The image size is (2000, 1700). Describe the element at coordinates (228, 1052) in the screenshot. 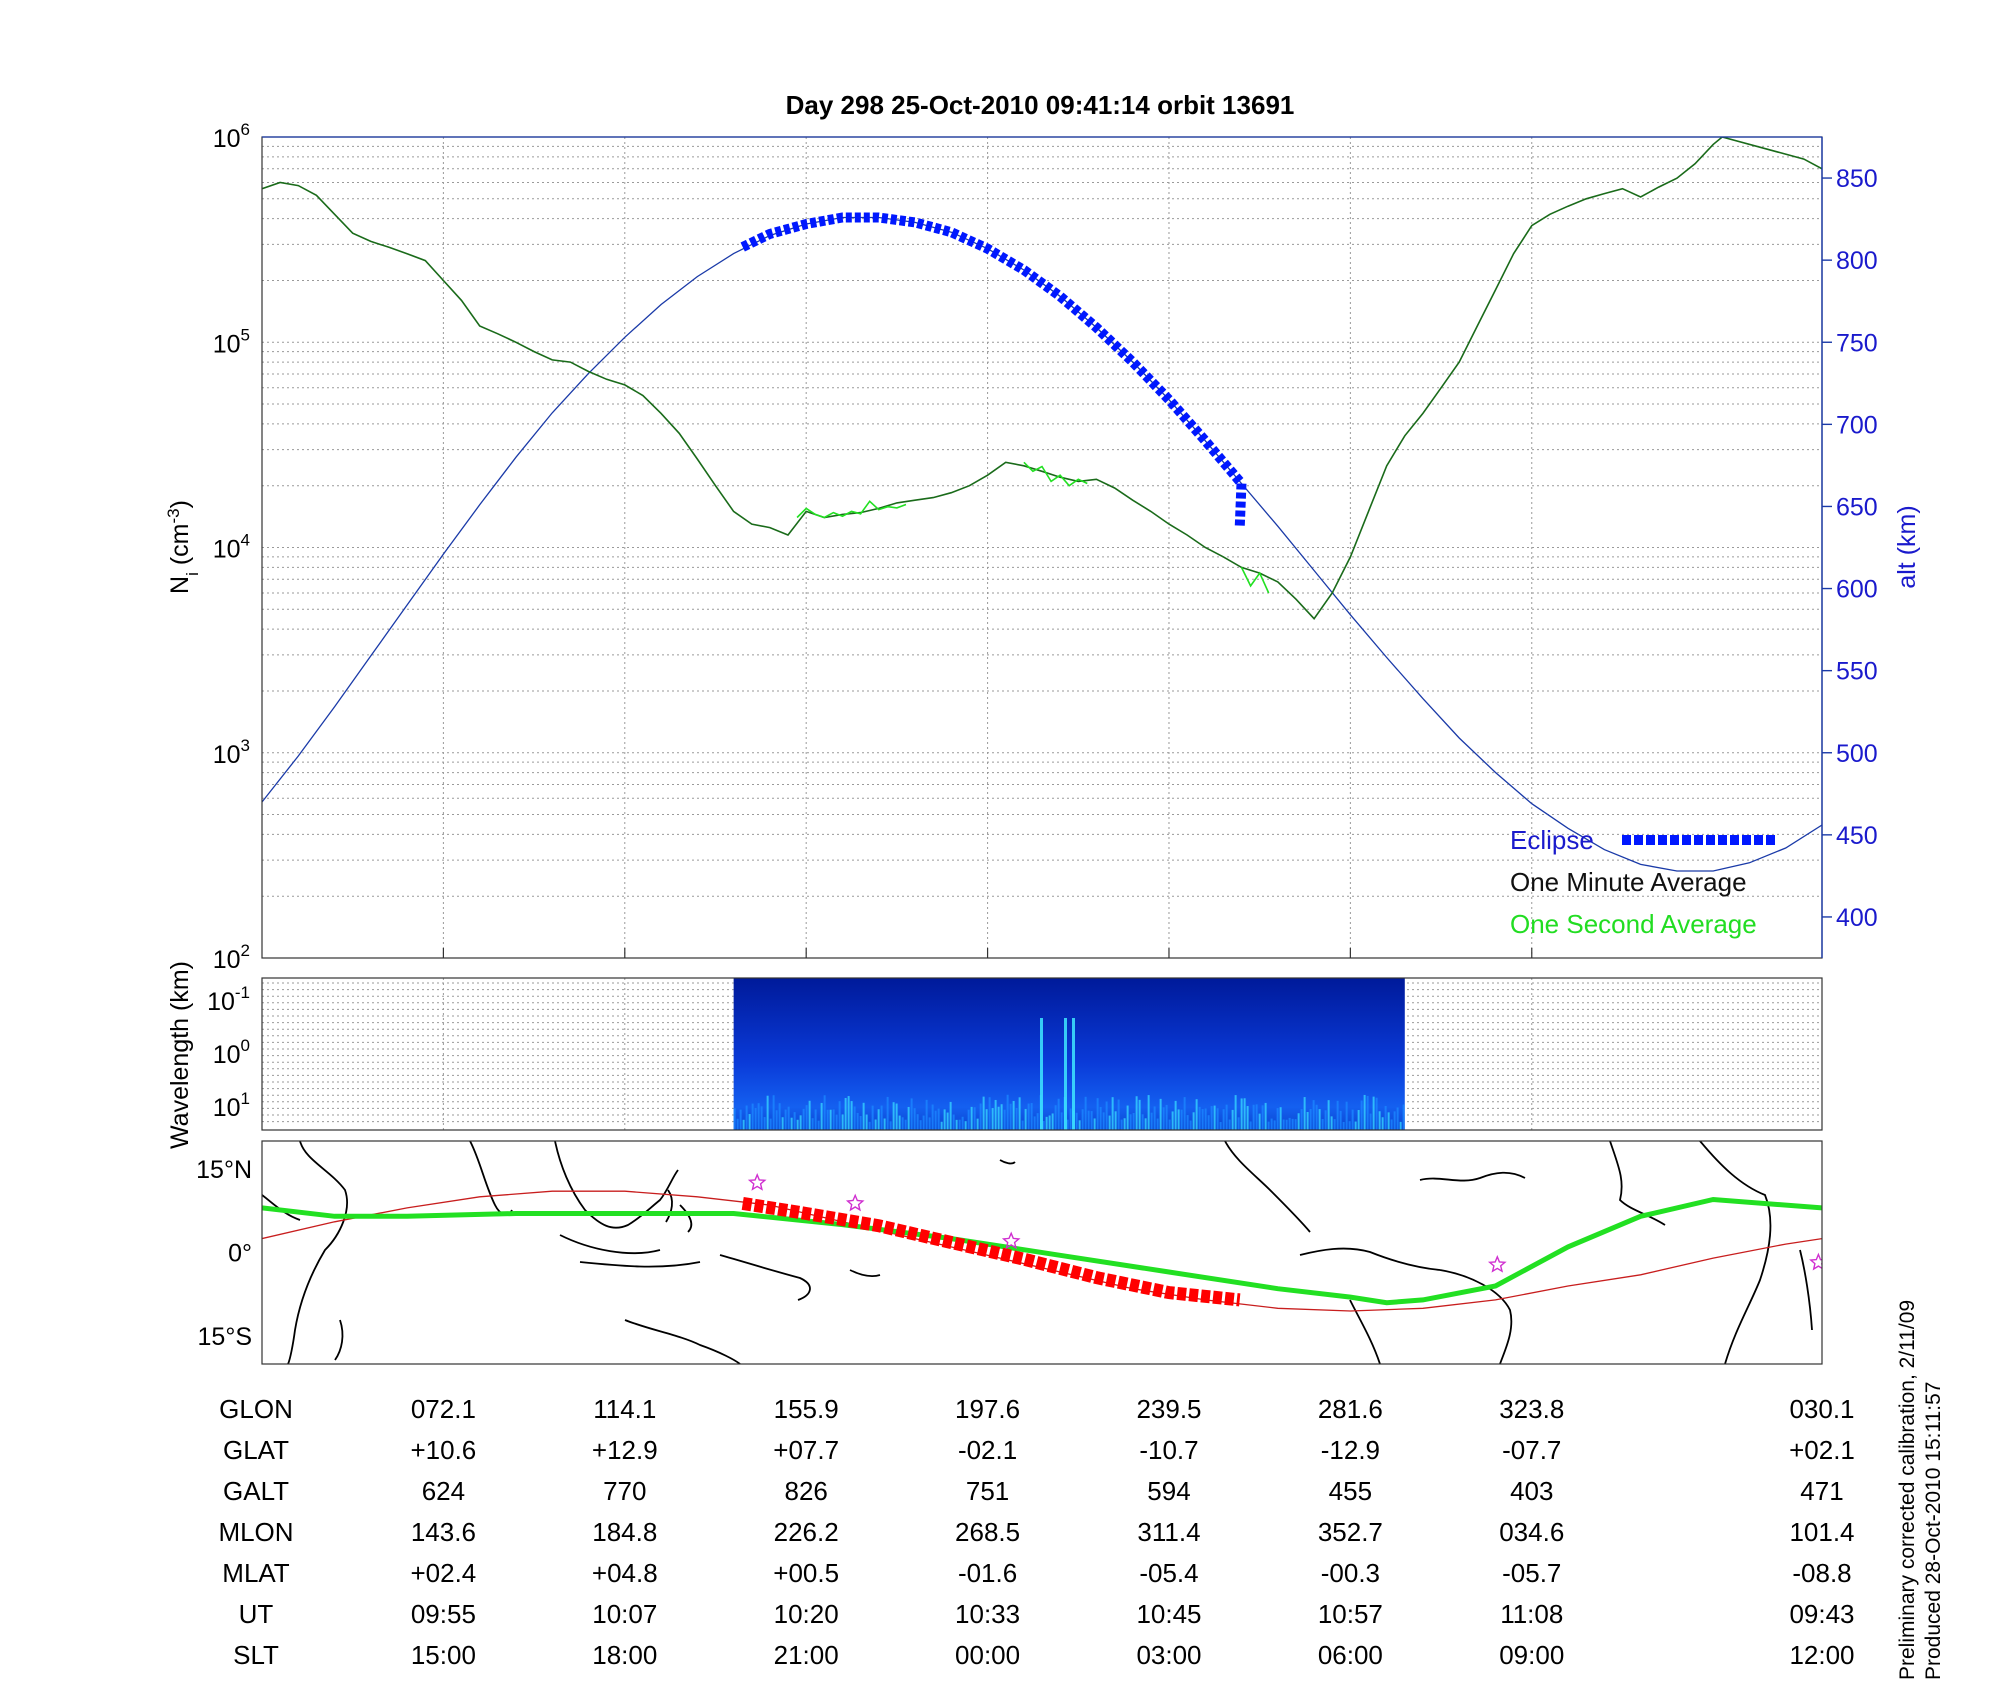

I see `wavelength-ticks: 10-1 100 101` at that location.